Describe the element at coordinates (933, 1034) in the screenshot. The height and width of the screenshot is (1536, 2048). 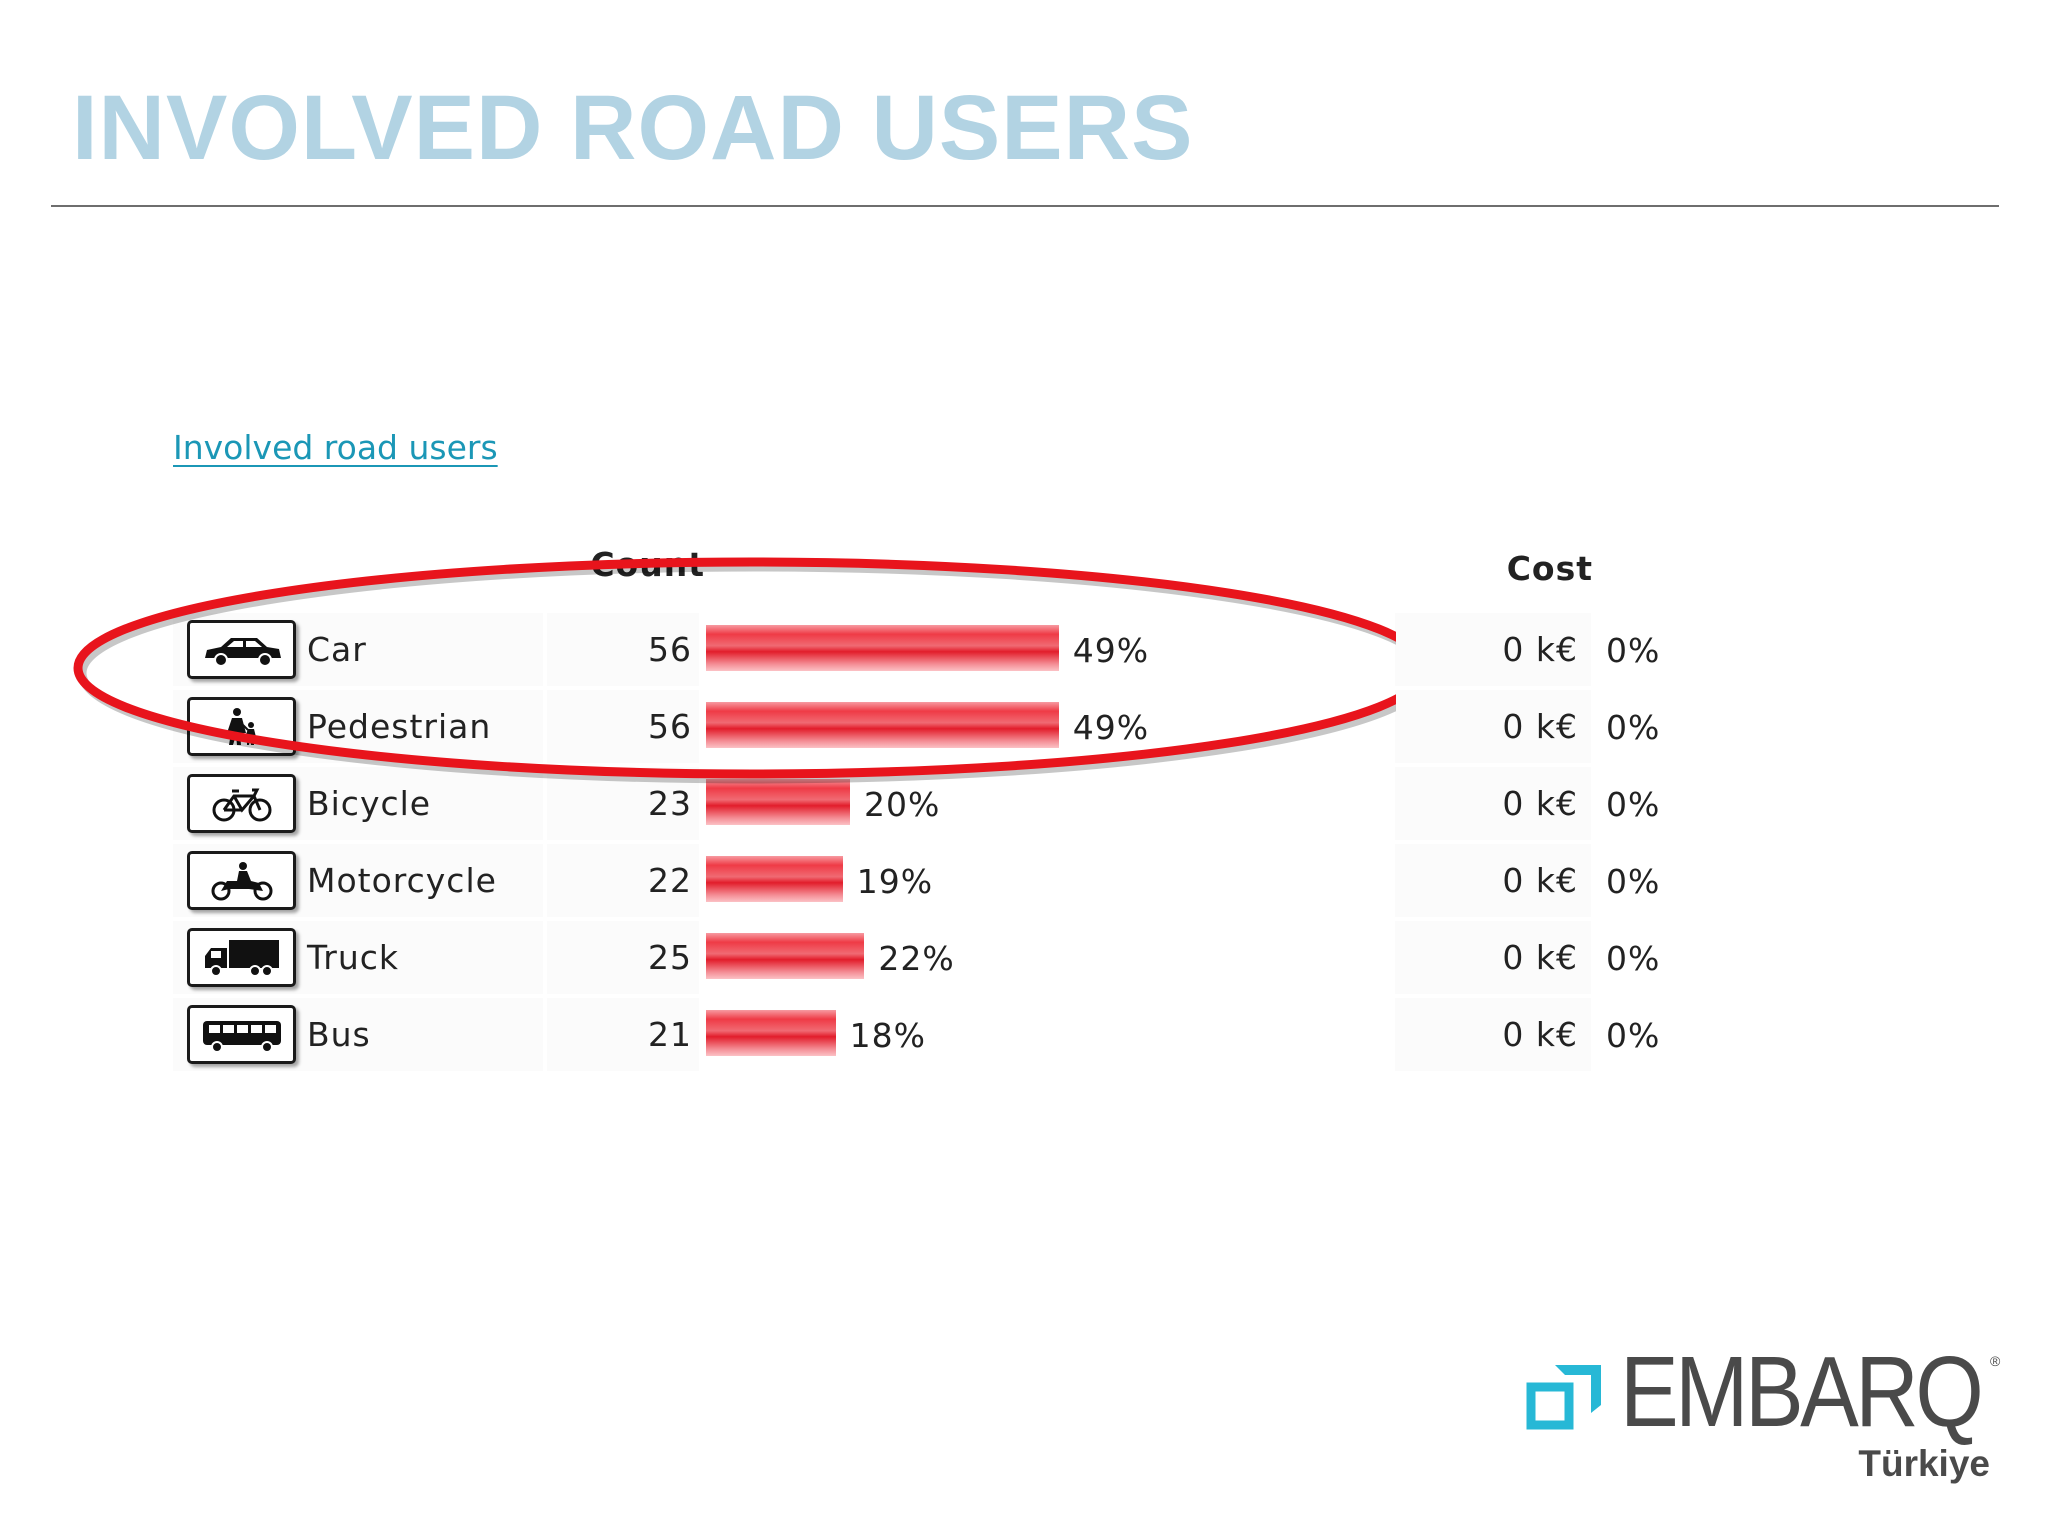
I see `table-row: Bus 21 18% 0 k€ 0%` at that location.